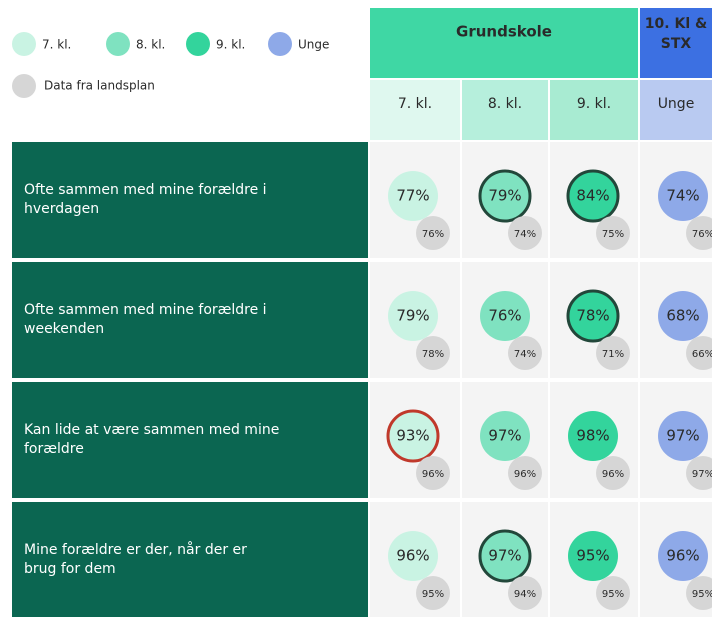 This screenshot has height=617, width=712. I want to click on value-label: 76%, so click(504, 316).